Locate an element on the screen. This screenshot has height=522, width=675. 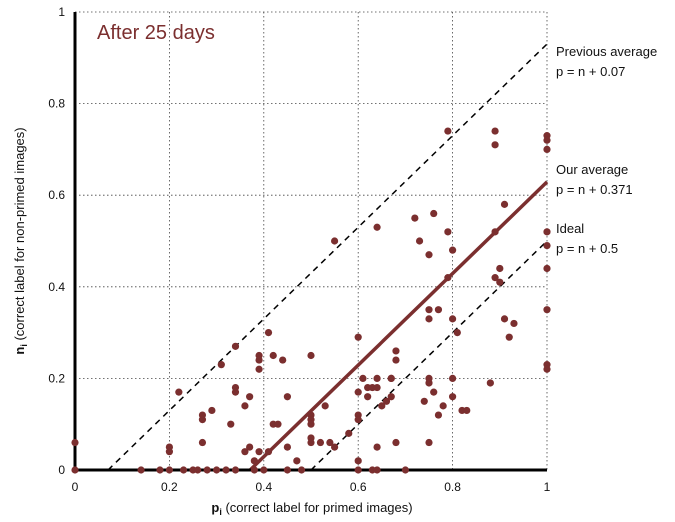
x-tick-label: 0.4 is located at coordinates (263, 487).